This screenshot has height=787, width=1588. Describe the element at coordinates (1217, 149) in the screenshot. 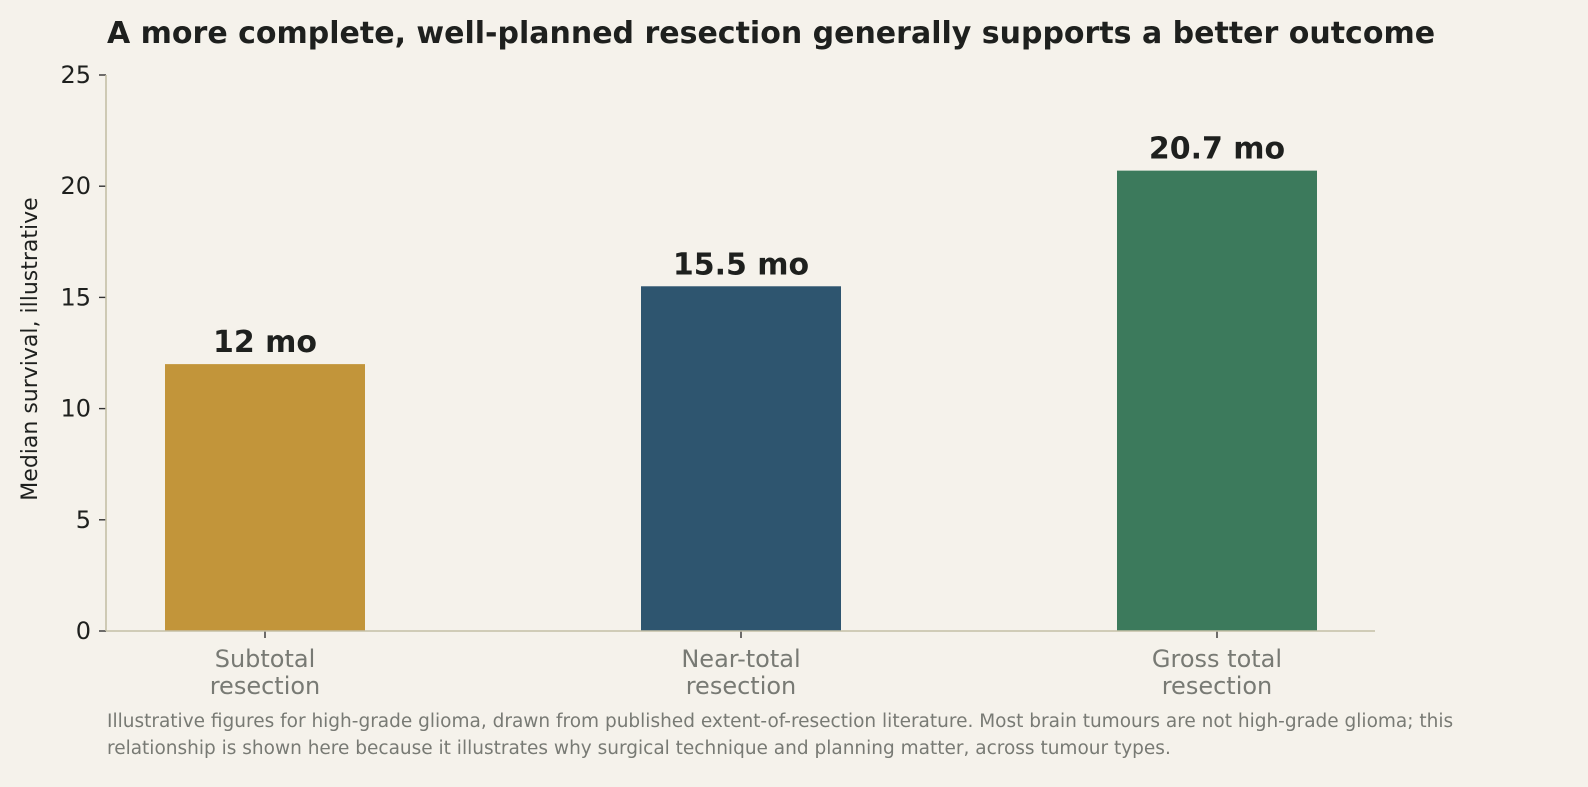

I see `bar-data-label: 20.7 mo` at that location.